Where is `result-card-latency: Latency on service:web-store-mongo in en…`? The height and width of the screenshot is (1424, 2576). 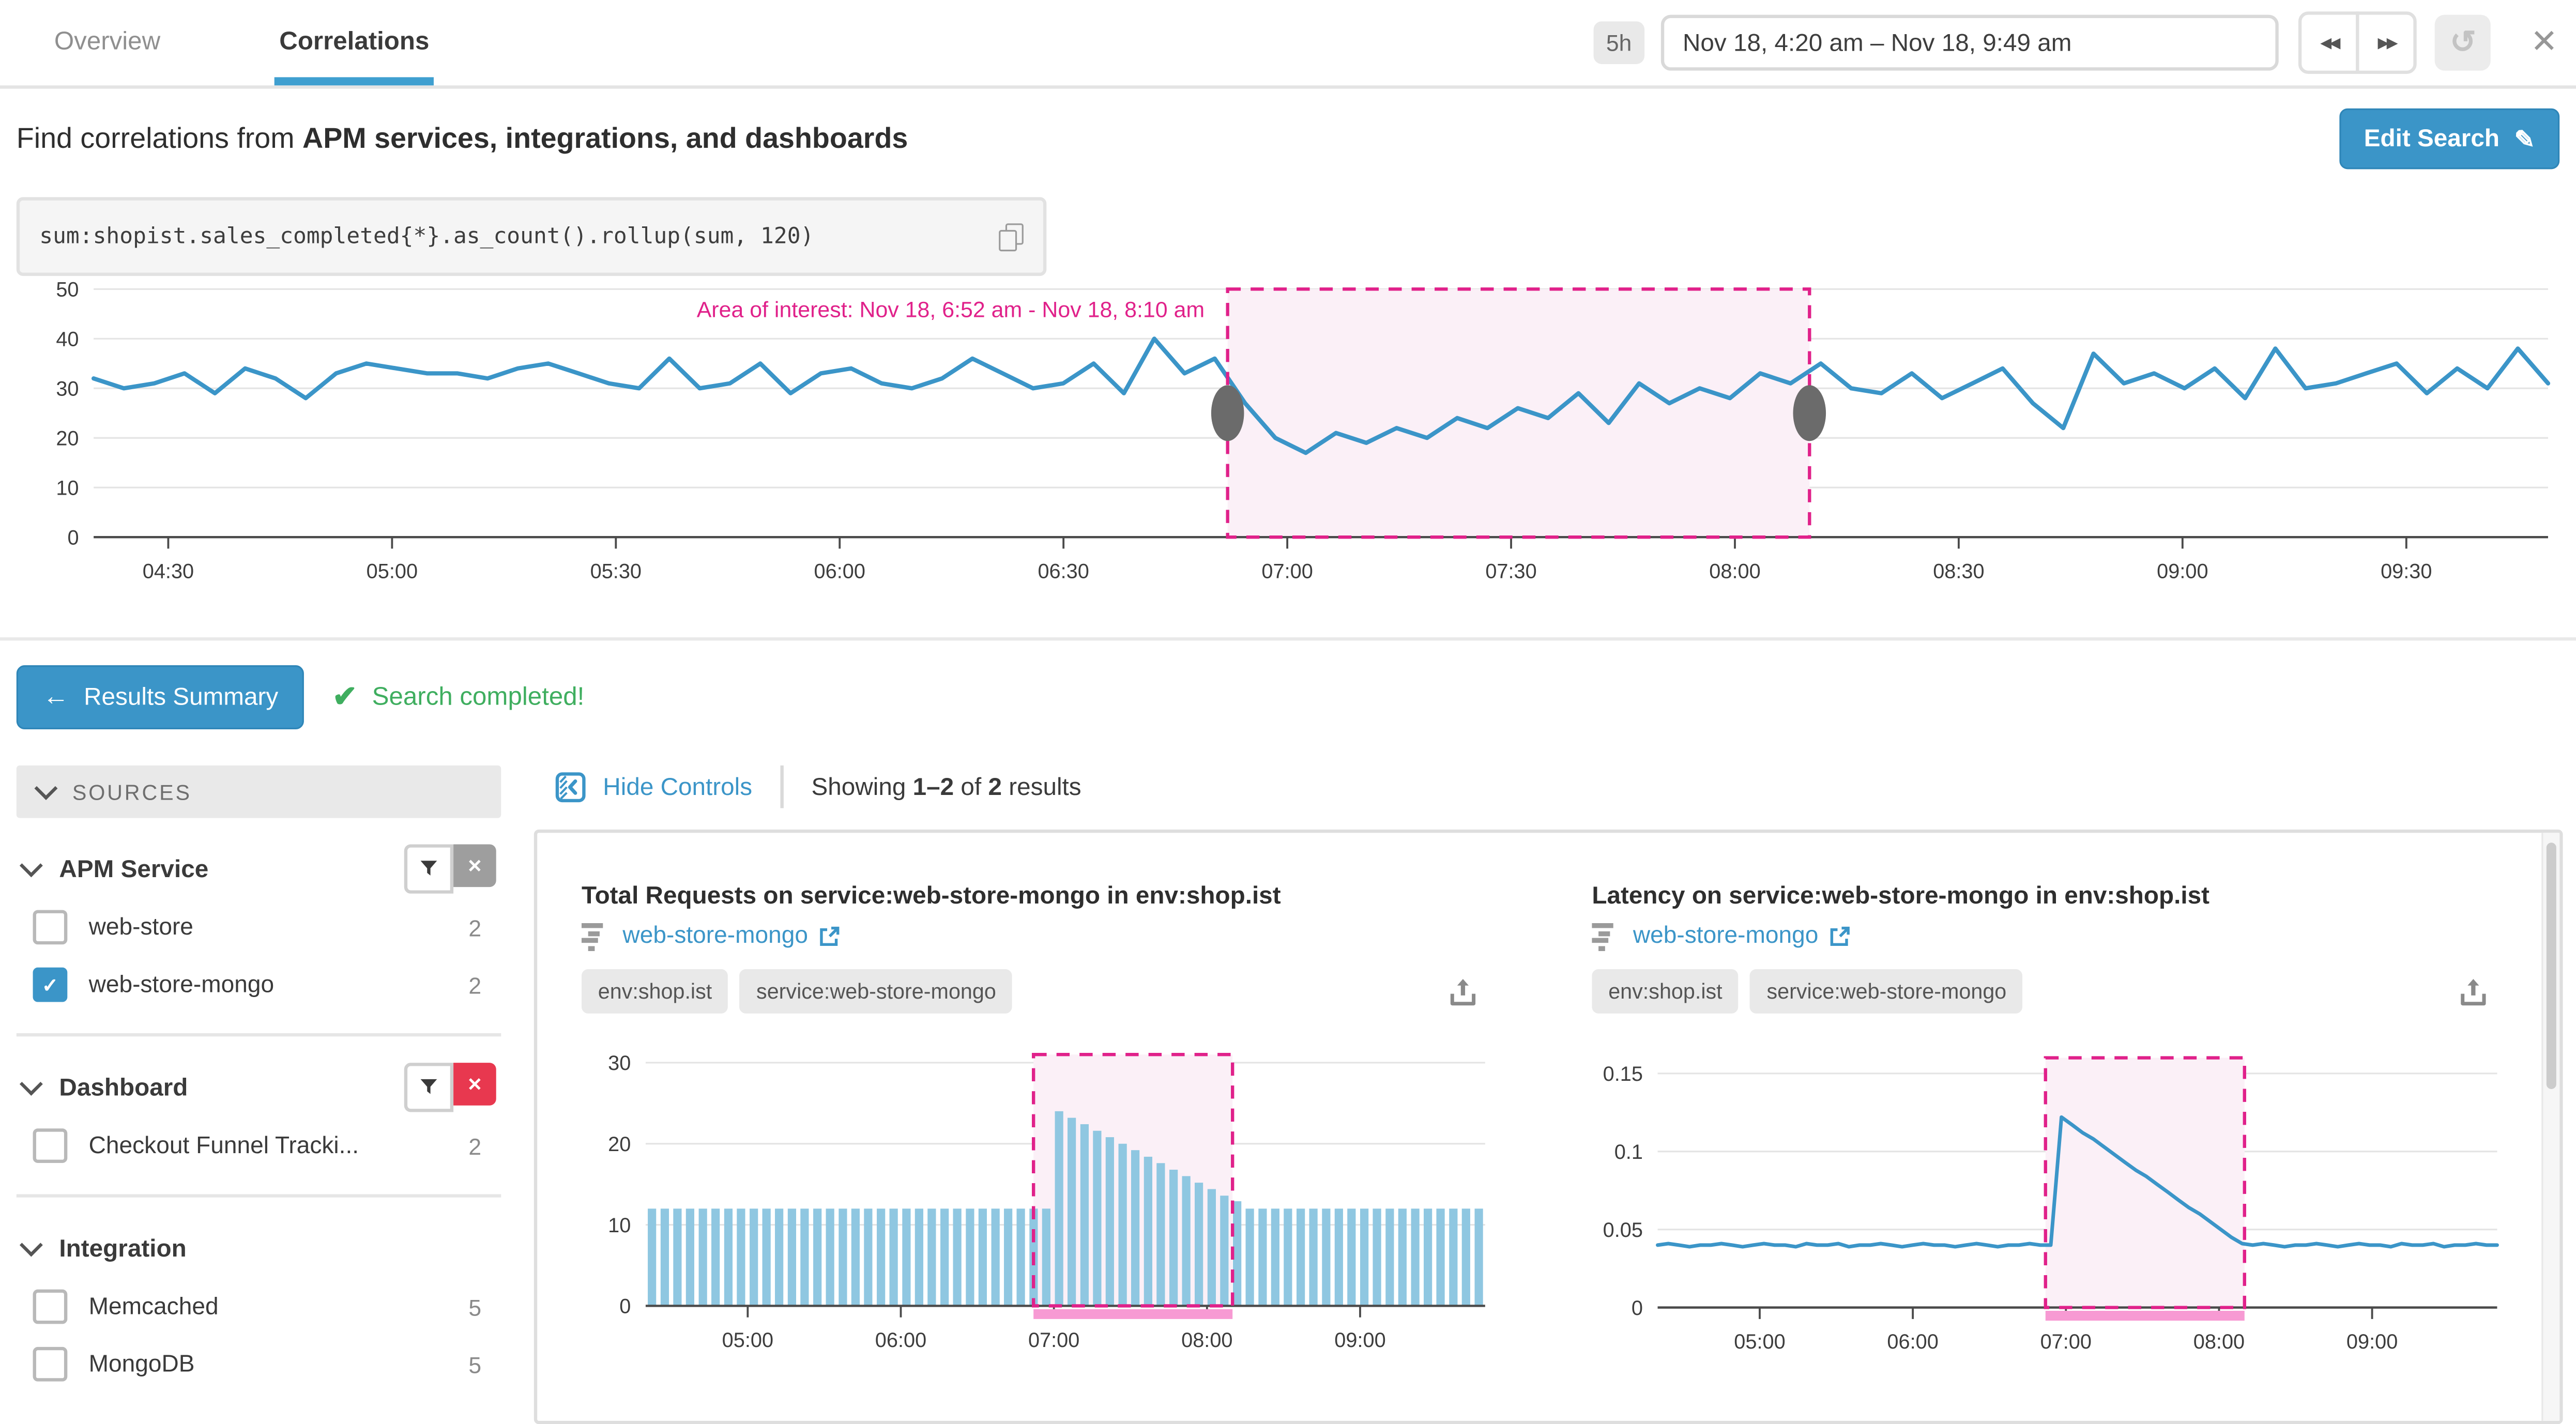
result-card-latency: Latency on service:web-store-mongo in en… is located at coordinates (2039, 948).